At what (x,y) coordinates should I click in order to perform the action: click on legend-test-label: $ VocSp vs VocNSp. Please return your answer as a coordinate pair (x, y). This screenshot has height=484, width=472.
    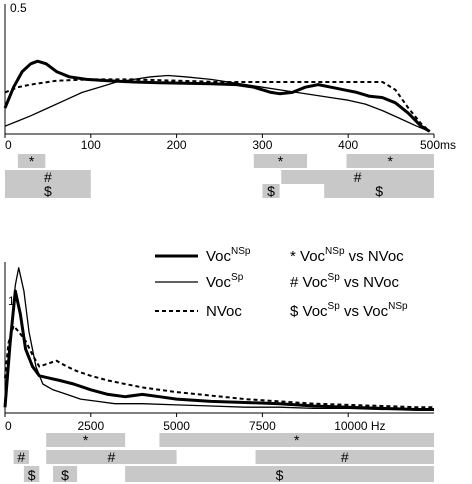
    Looking at the image, I should click on (349, 310).